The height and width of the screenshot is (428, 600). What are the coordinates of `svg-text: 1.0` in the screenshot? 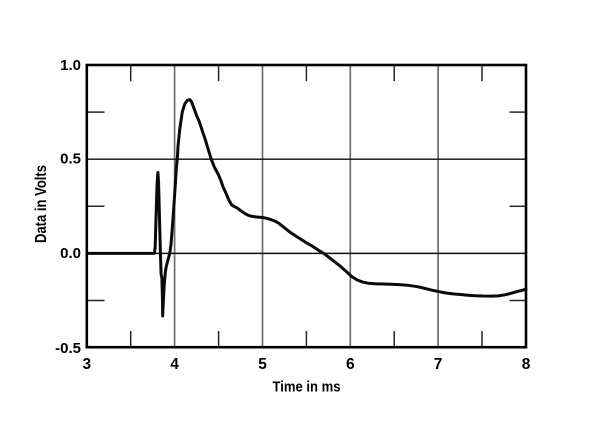 It's located at (70, 65).